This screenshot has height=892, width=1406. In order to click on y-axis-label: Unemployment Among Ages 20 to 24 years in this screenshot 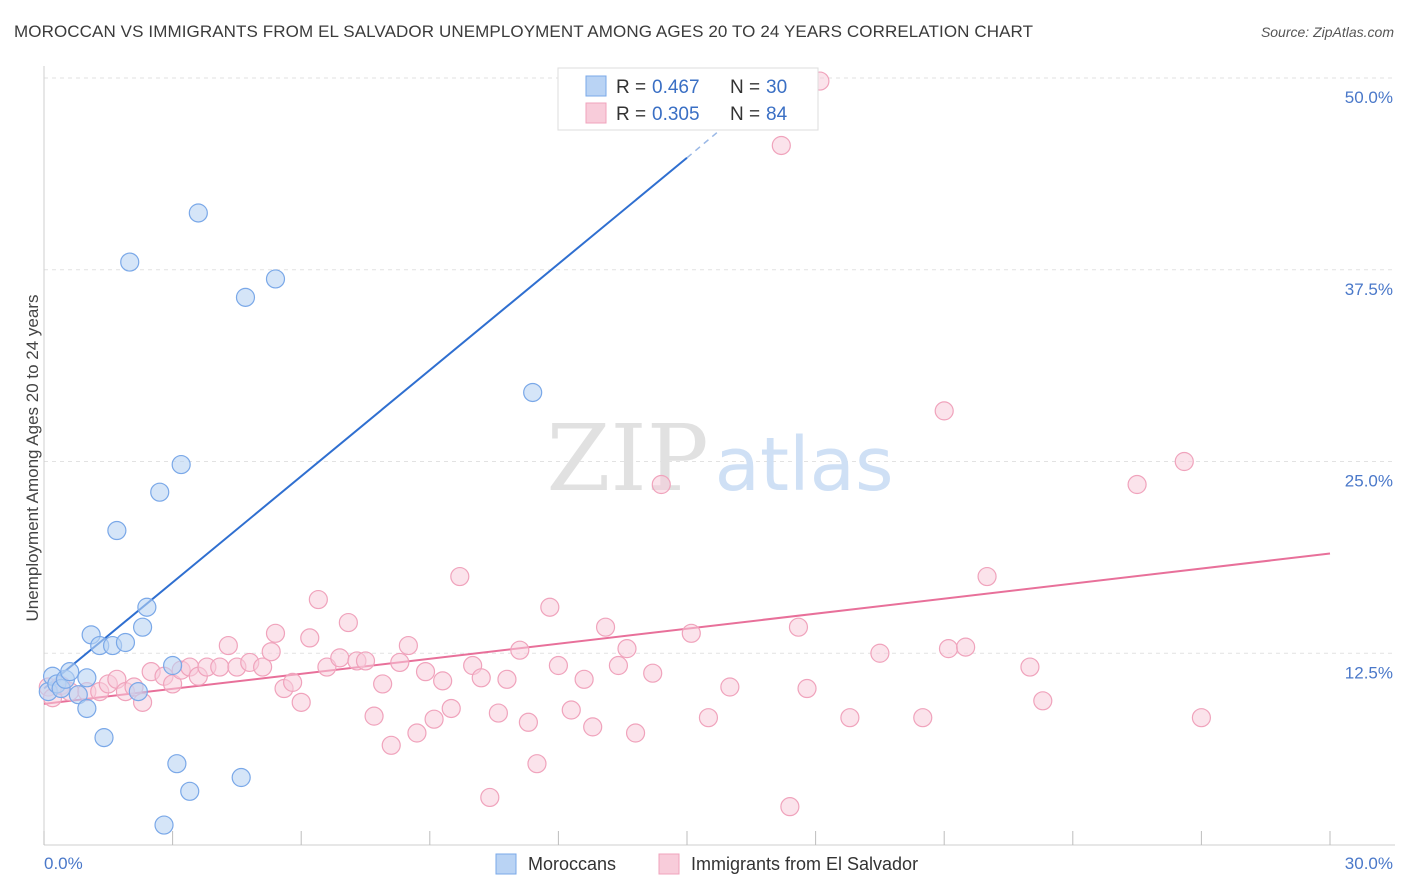, I will do `click(32, 458)`.